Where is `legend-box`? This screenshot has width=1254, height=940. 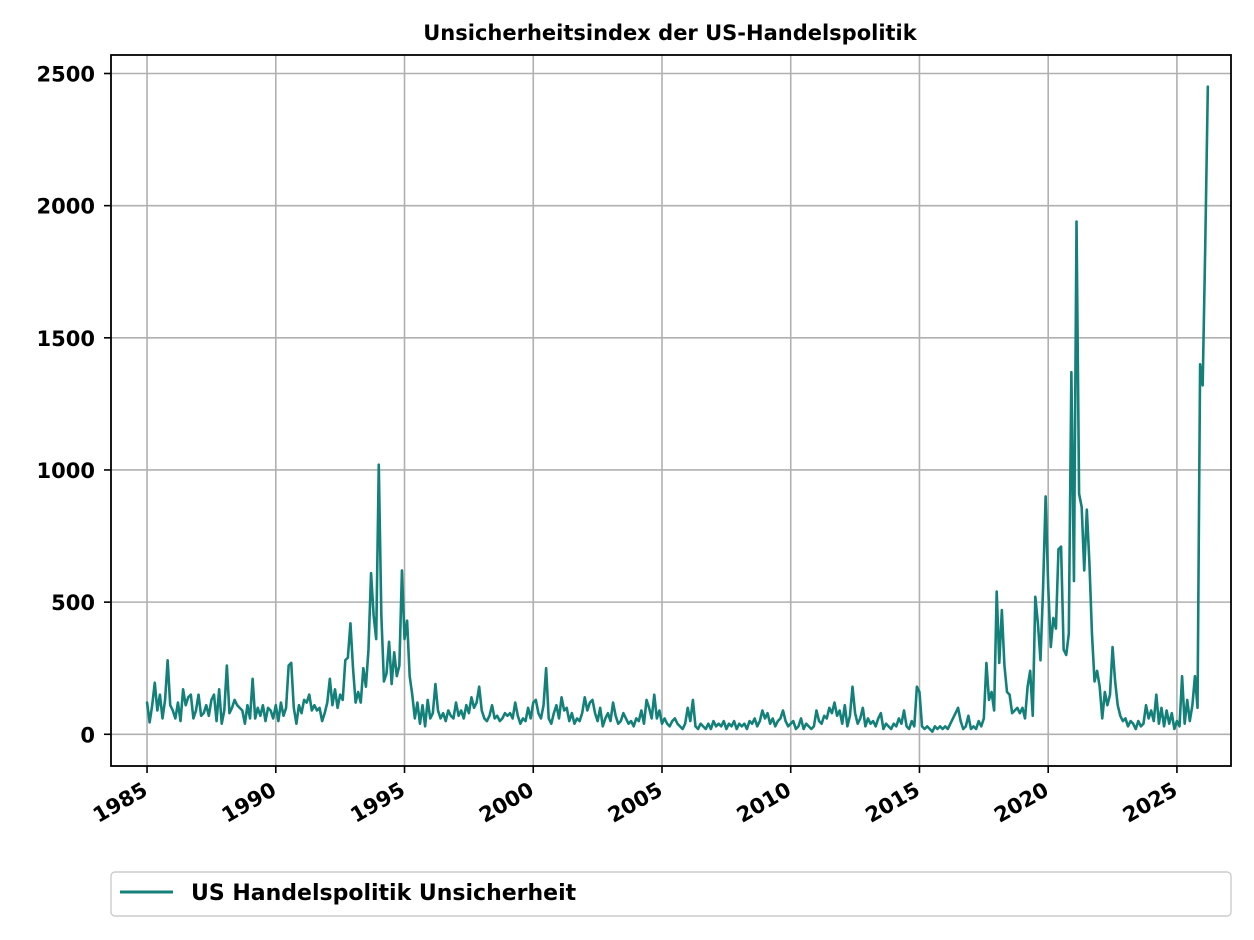
legend-box is located at coordinates (671, 894).